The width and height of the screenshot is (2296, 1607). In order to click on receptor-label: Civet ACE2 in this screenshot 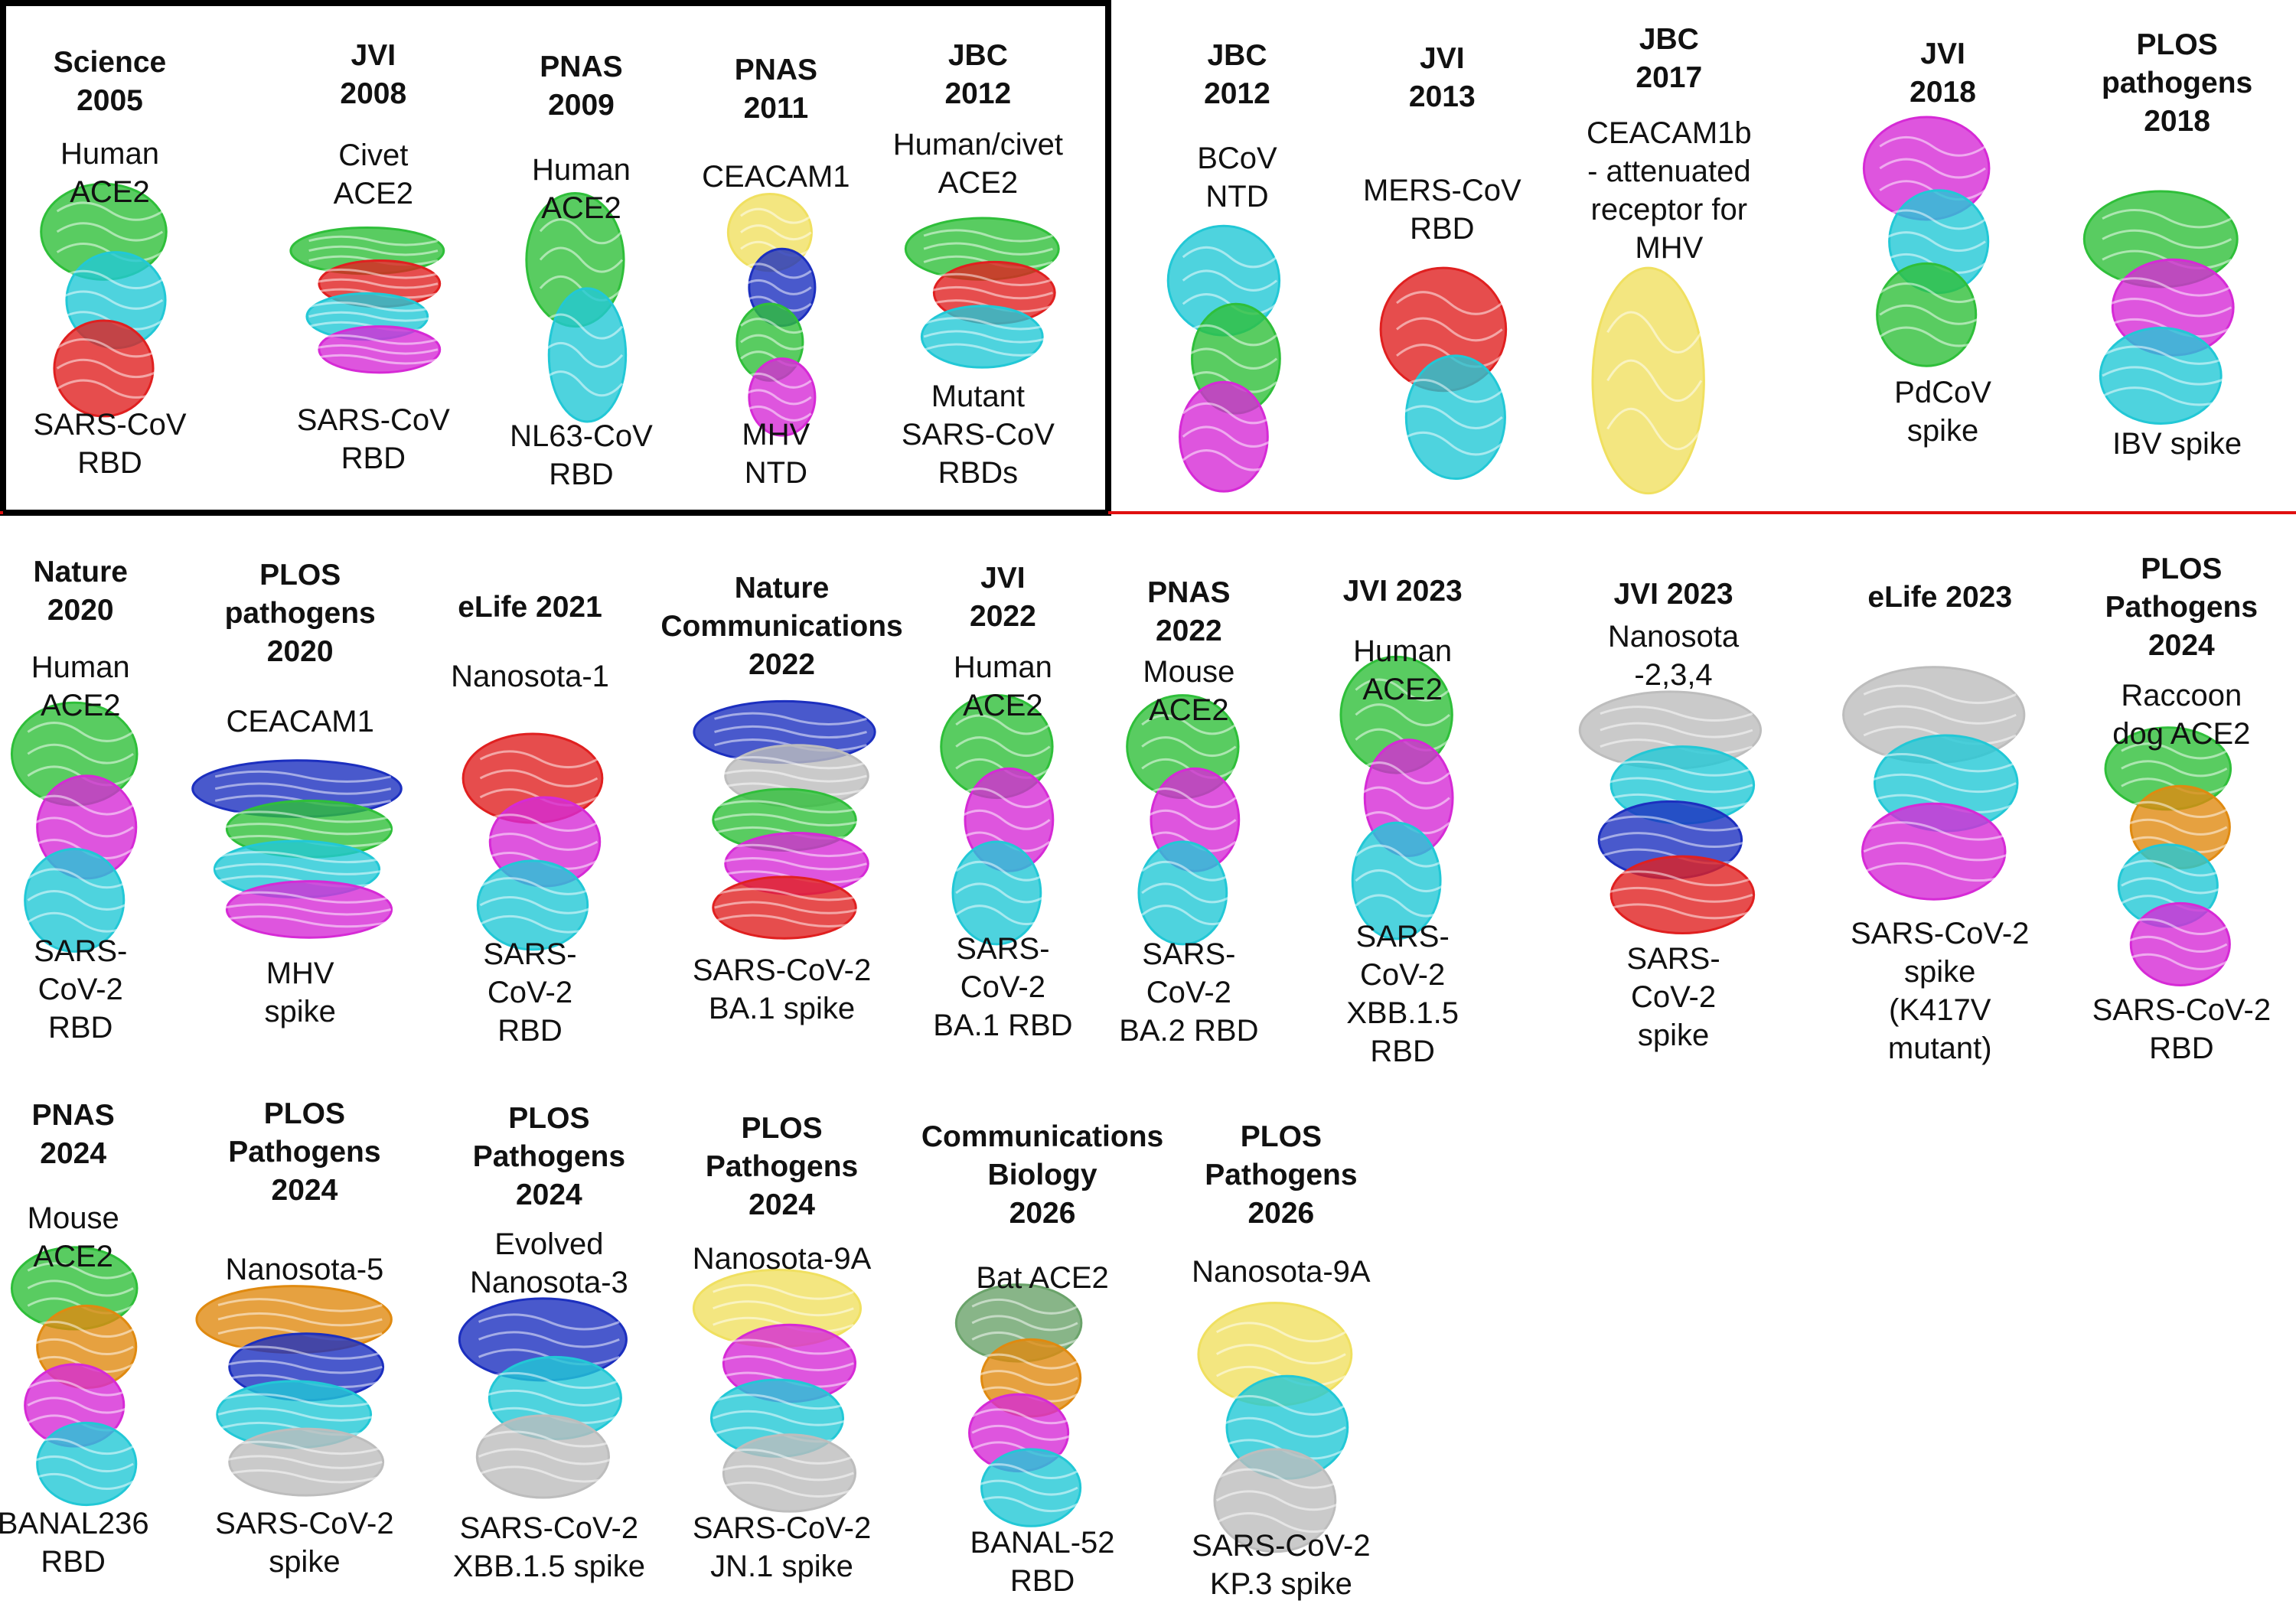, I will do `click(373, 174)`.